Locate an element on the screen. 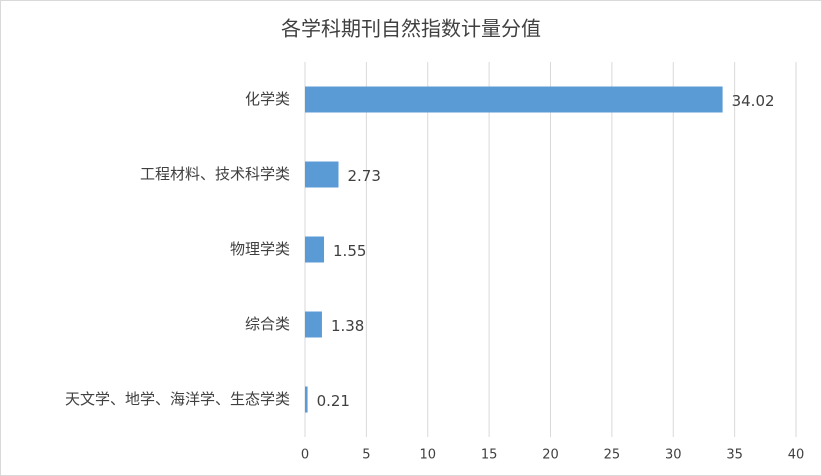 The width and height of the screenshot is (822, 476). x-tick-label: 35 is located at coordinates (734, 455).